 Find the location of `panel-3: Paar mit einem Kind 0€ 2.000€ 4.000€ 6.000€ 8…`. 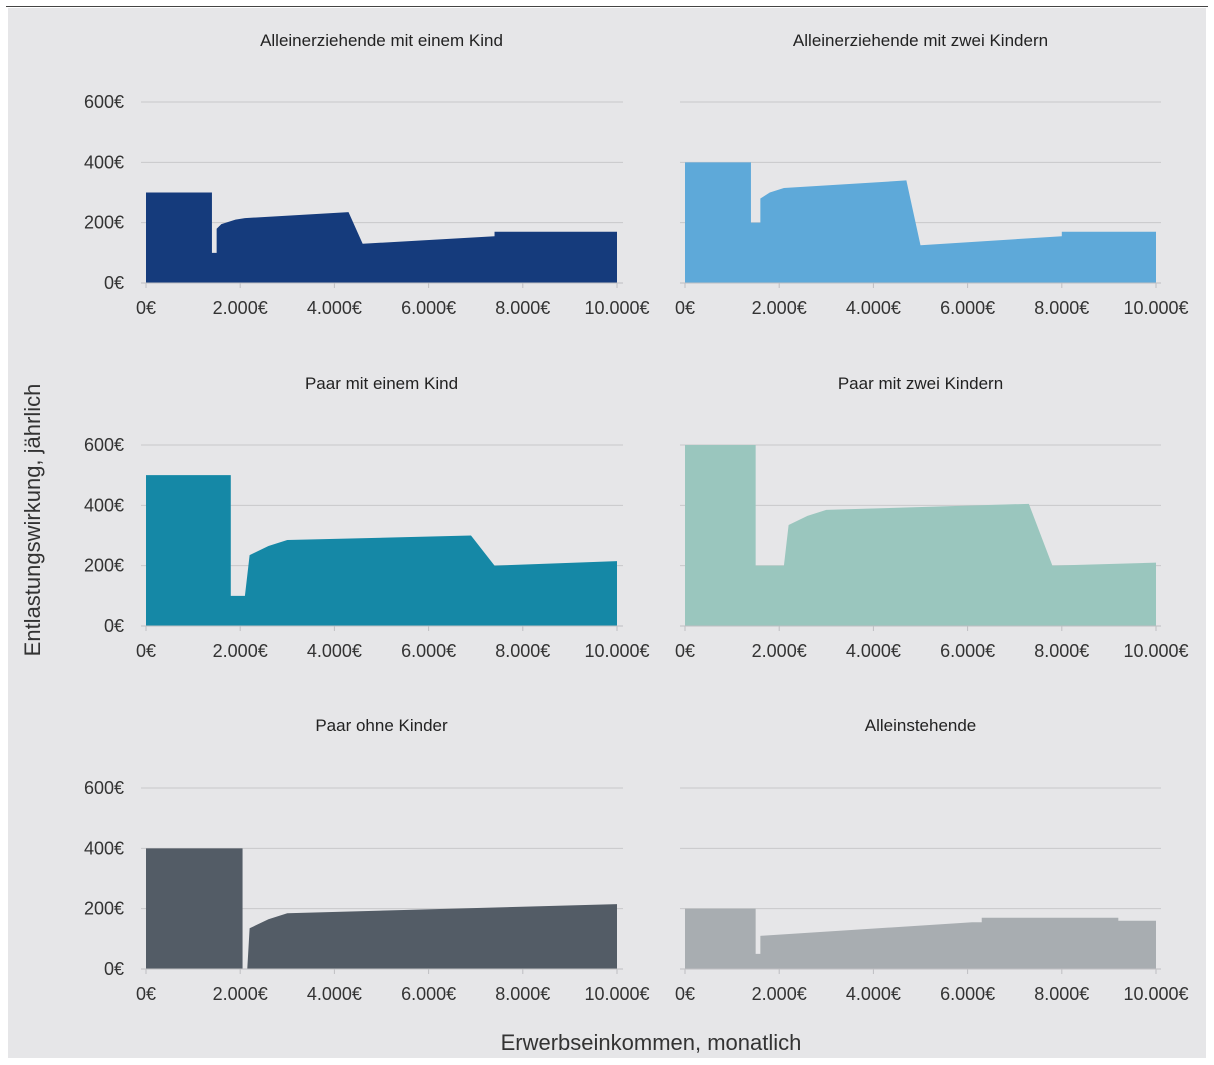

panel-3: Paar mit einem Kind 0€ 2.000€ 4.000€ 6.000€ 8… is located at coordinates (367, 517).